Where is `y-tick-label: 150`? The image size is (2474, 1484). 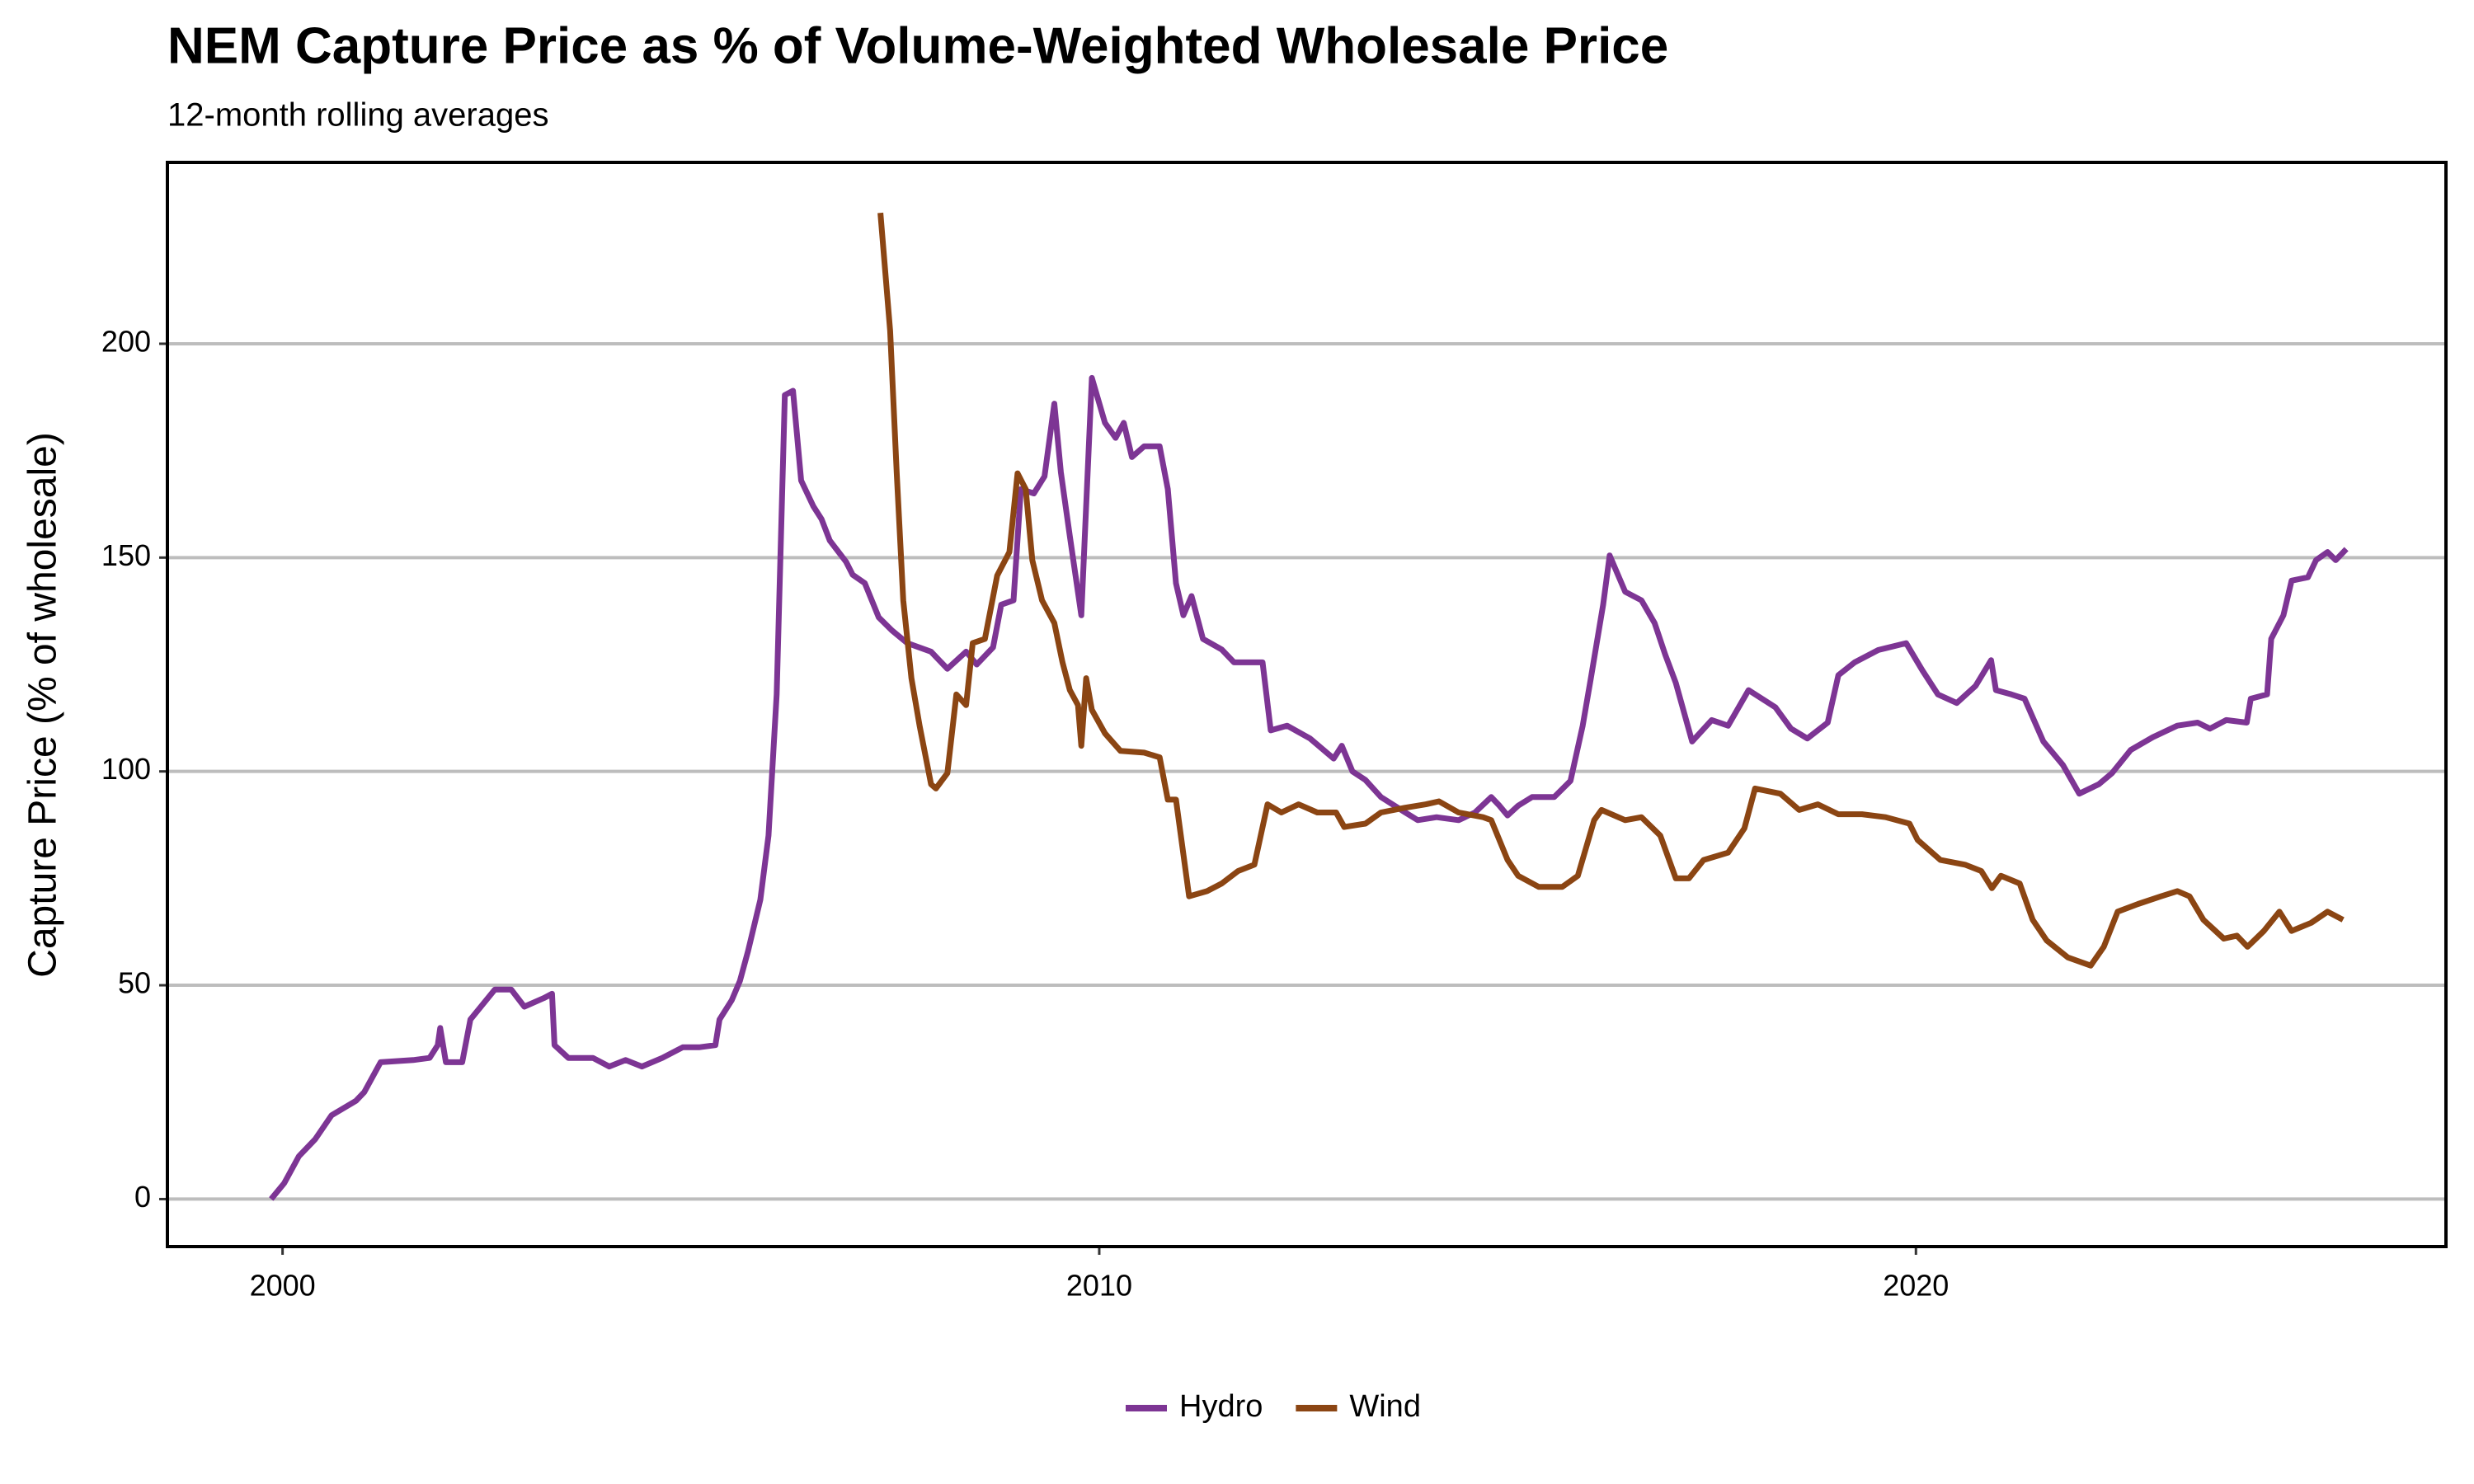 y-tick-label: 150 is located at coordinates (126, 555).